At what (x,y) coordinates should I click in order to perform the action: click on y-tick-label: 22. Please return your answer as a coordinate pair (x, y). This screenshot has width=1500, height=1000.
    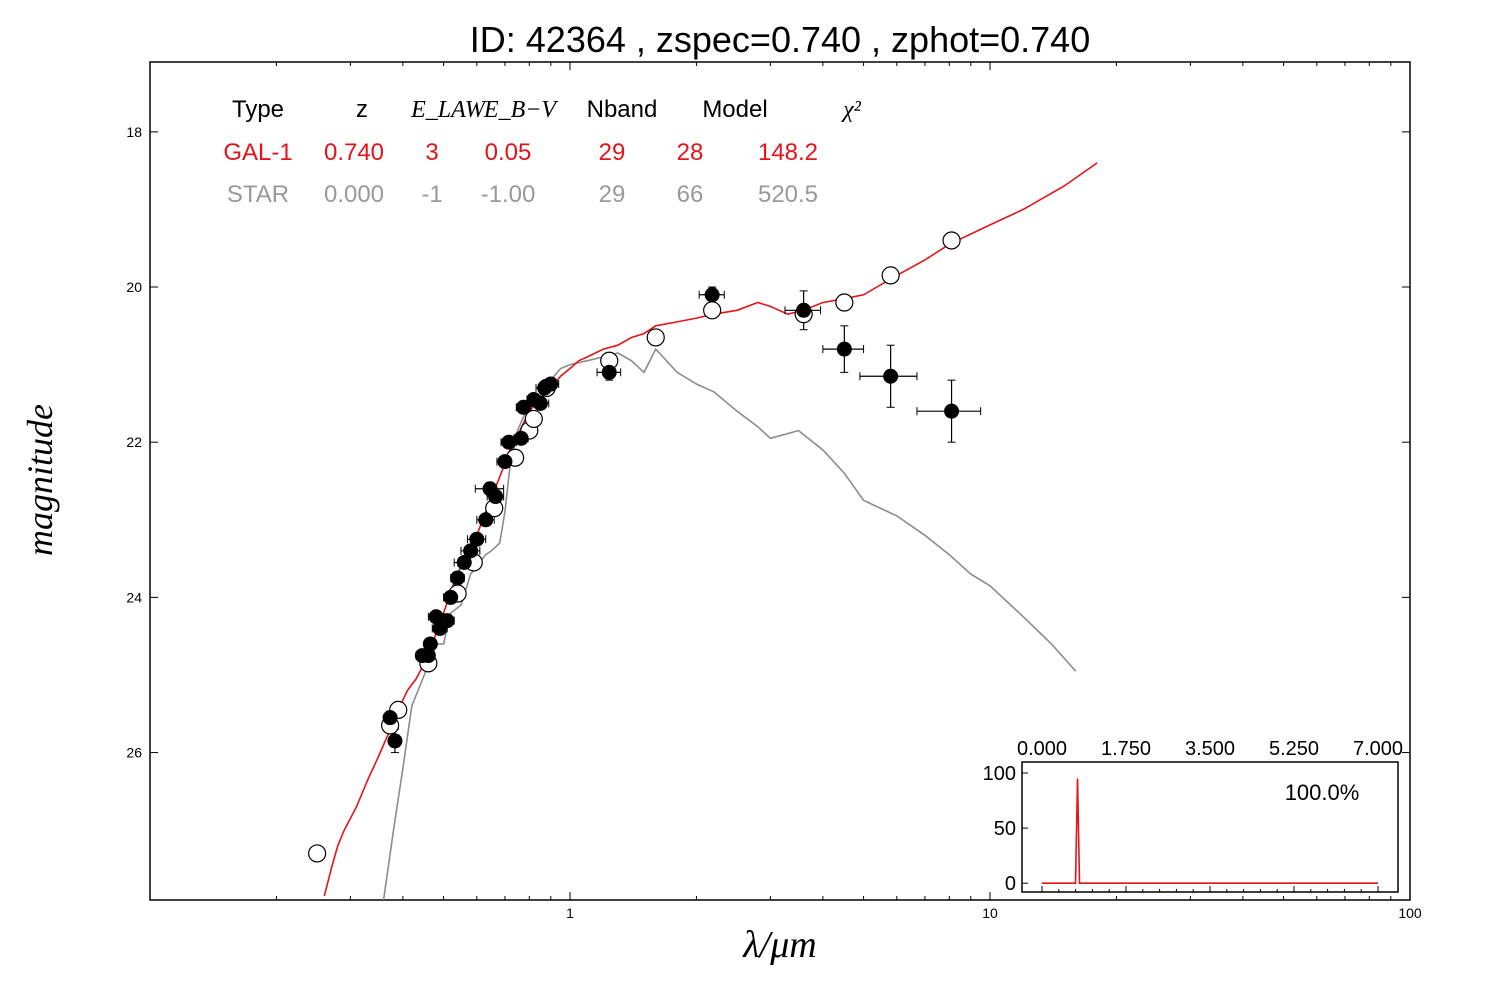
    Looking at the image, I should click on (134, 442).